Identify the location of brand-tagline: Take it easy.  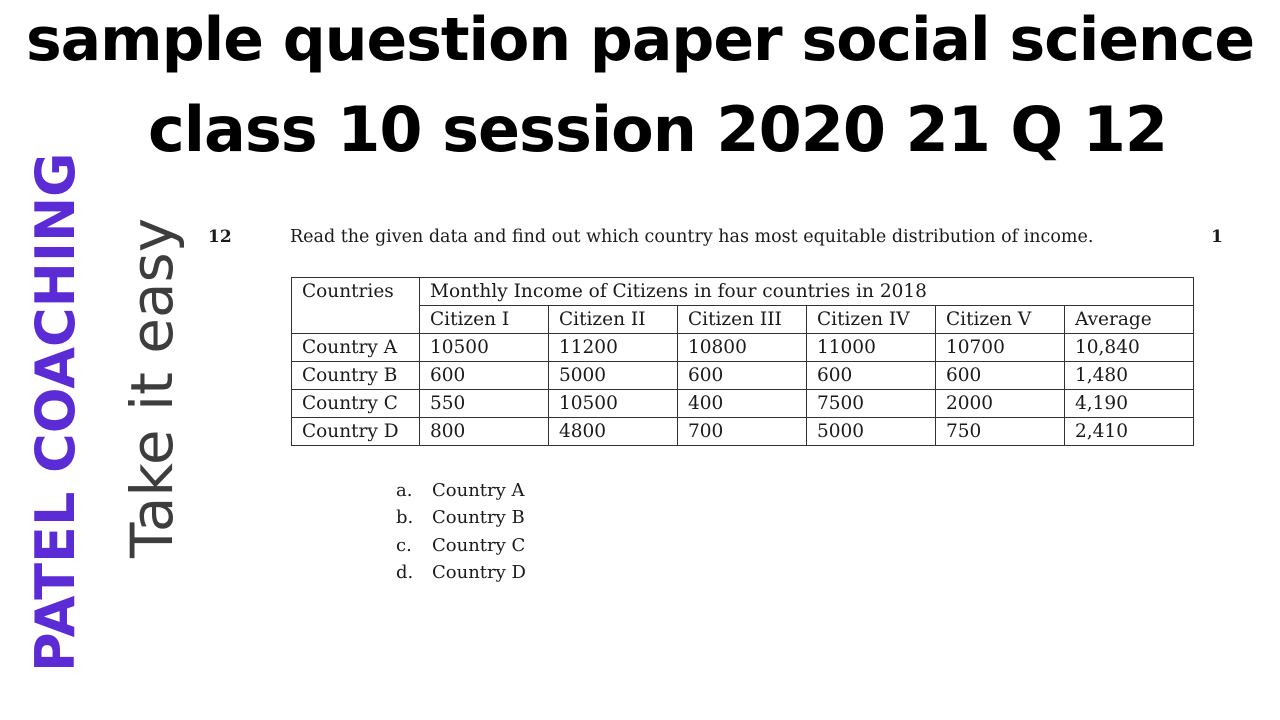
(152, 387).